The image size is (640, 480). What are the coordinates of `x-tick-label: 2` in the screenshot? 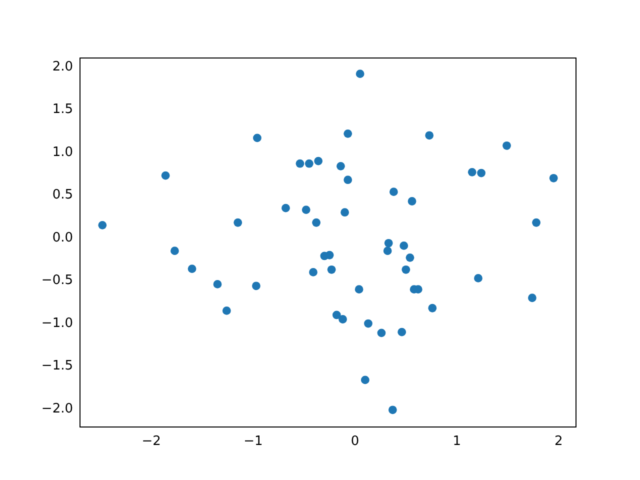 It's located at (558, 442).